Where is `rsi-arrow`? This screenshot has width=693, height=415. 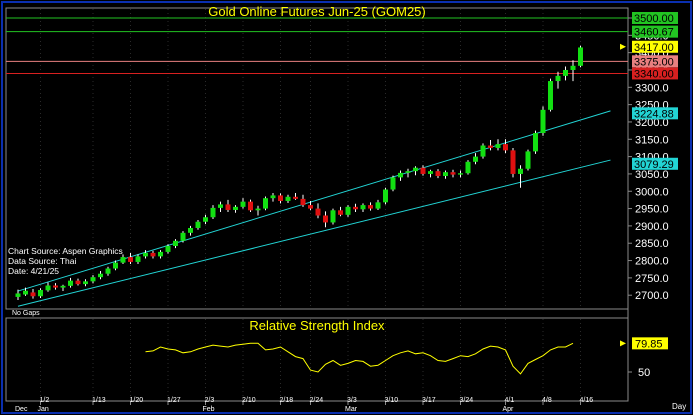 rsi-arrow is located at coordinates (623, 343).